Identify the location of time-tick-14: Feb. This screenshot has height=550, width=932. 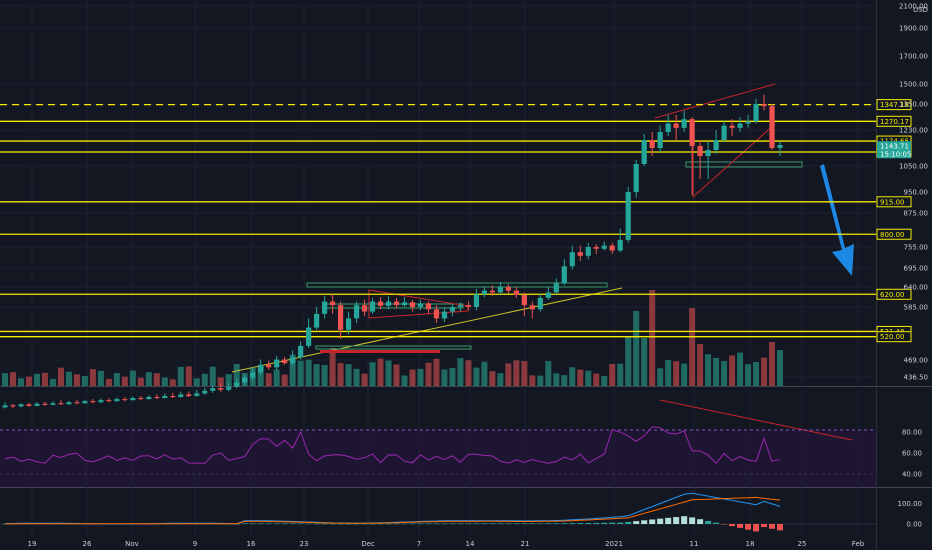
(858, 544).